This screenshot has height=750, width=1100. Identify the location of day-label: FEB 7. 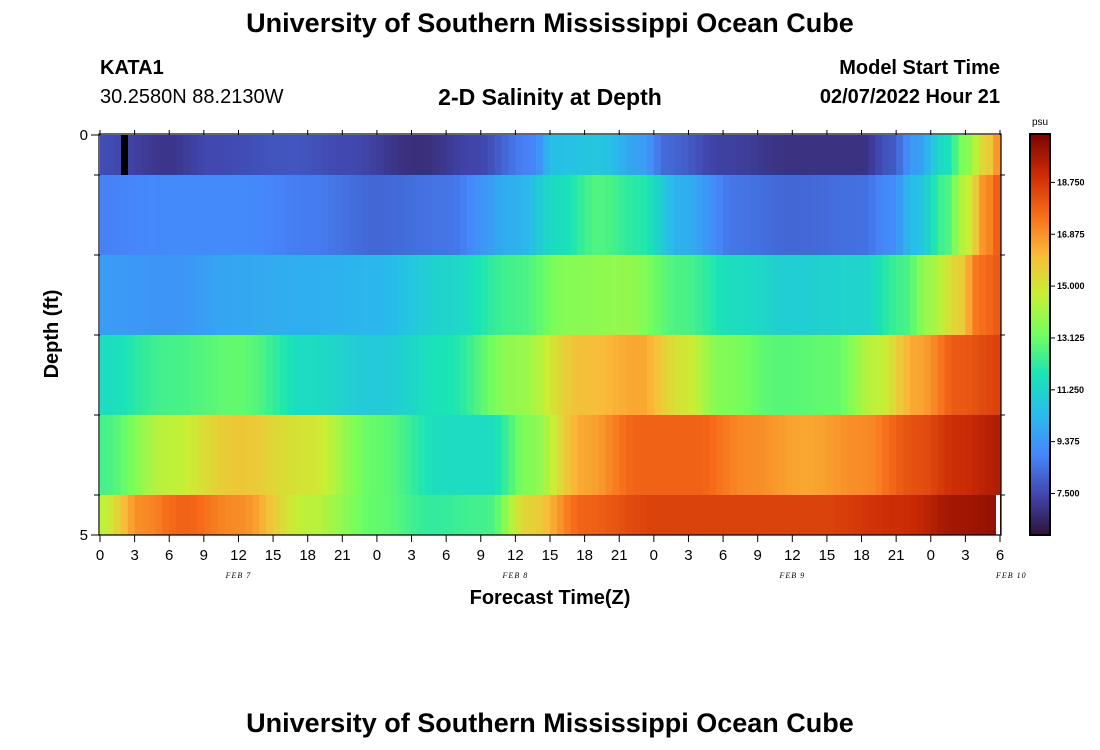
(238, 575).